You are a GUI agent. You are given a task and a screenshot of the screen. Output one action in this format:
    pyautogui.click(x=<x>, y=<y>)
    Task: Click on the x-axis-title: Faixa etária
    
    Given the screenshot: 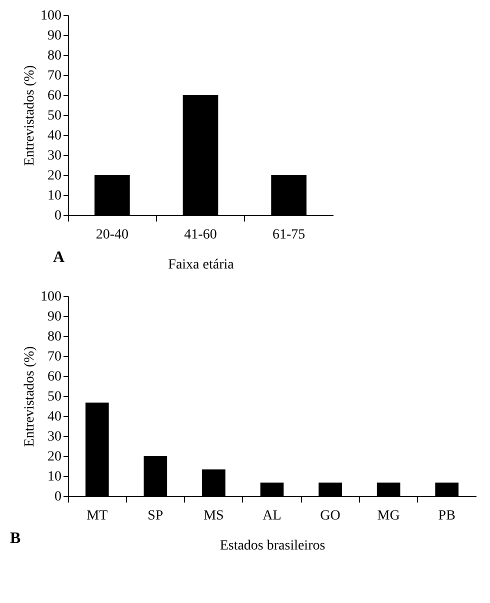 What is the action you would take?
    pyautogui.click(x=201, y=265)
    